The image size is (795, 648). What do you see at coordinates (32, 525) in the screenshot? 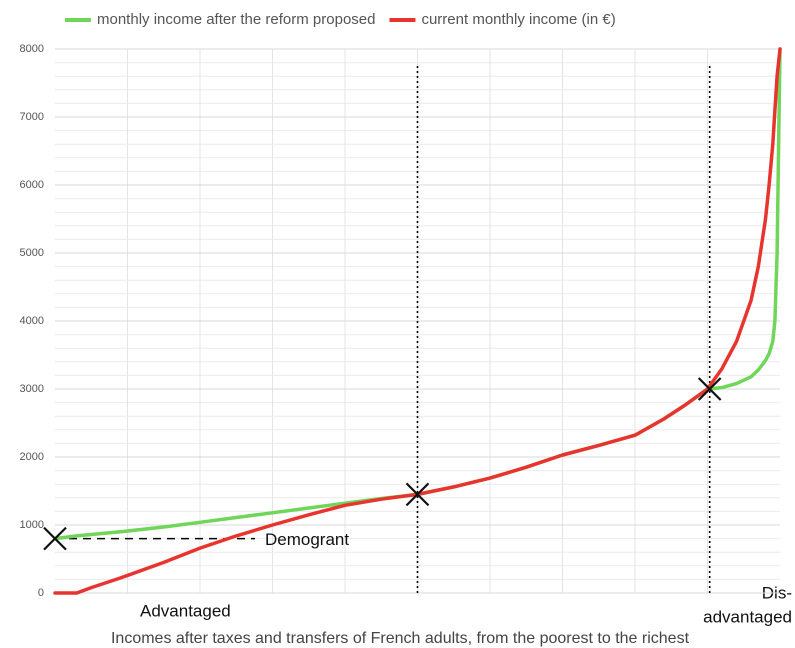
I see `y-tick-label: 1000` at bounding box center [32, 525].